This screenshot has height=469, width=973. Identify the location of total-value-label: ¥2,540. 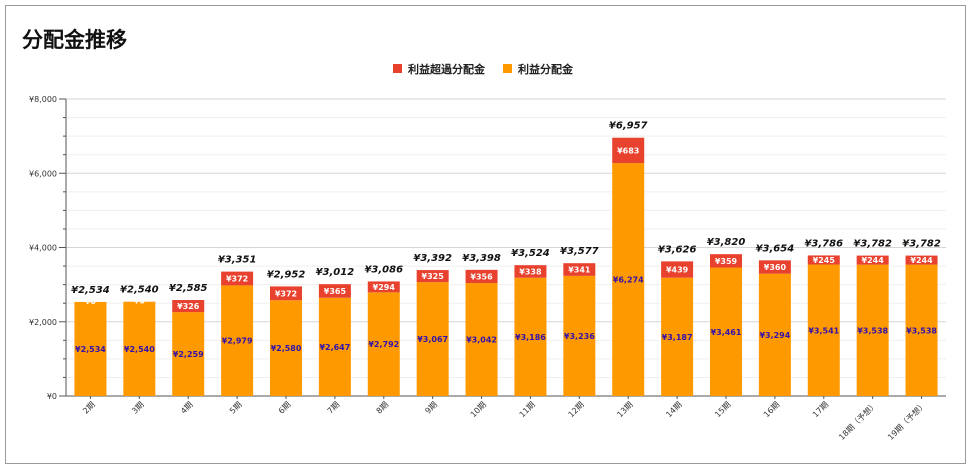
(139, 290).